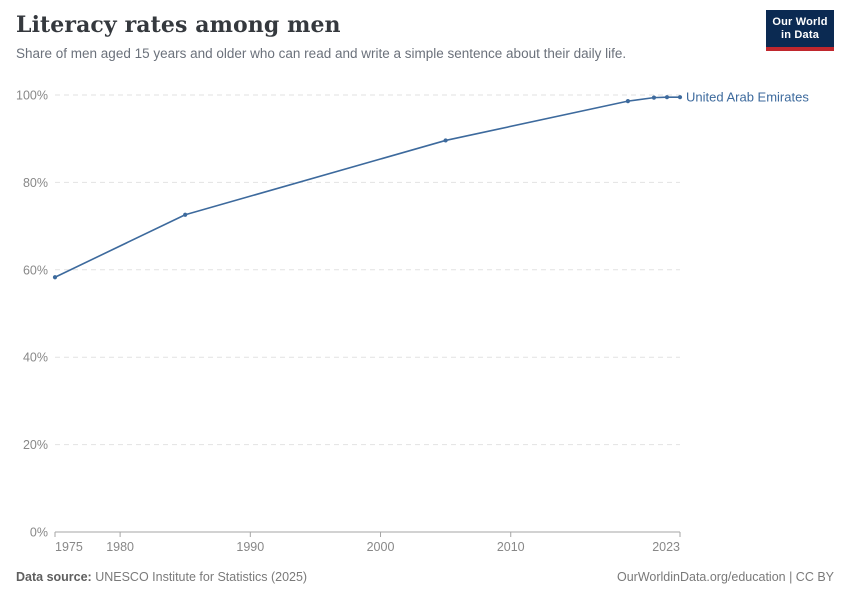 This screenshot has width=850, height=600. I want to click on x-axis: 1975 1980 1990 2000 2010 2023, so click(367, 542).